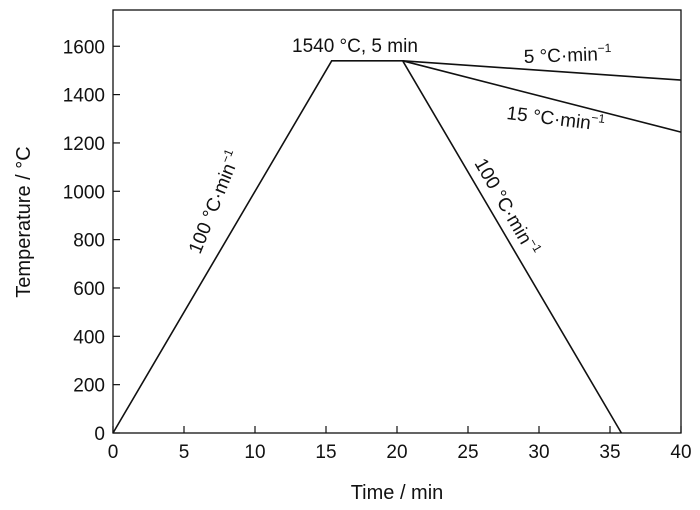 The height and width of the screenshot is (510, 700). I want to click on x-tick-label: 0, so click(113, 452).